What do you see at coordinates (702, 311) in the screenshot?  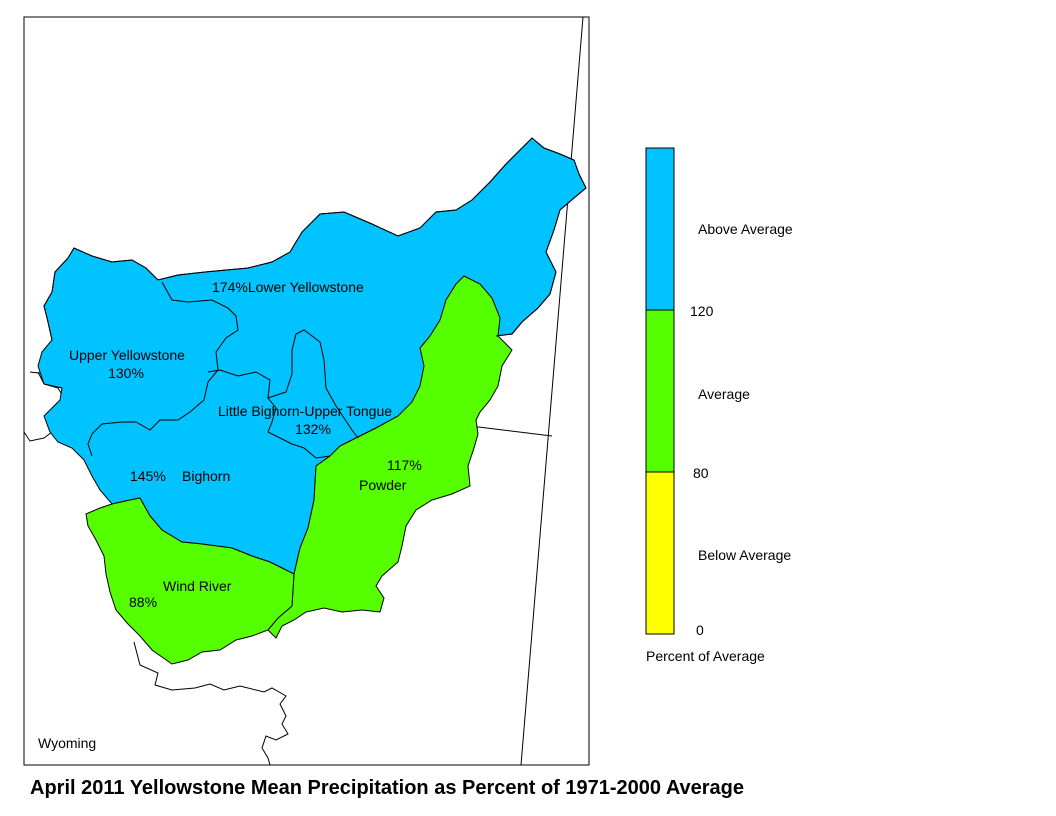 I see `legend-tick-120: 120` at bounding box center [702, 311].